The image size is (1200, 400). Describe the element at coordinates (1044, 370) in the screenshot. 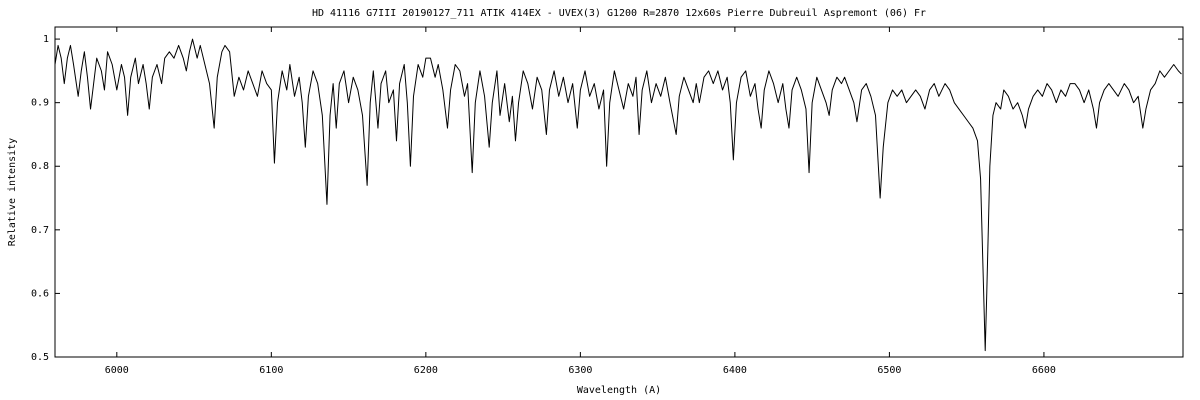

I see `x-tick-label: 6600` at that location.